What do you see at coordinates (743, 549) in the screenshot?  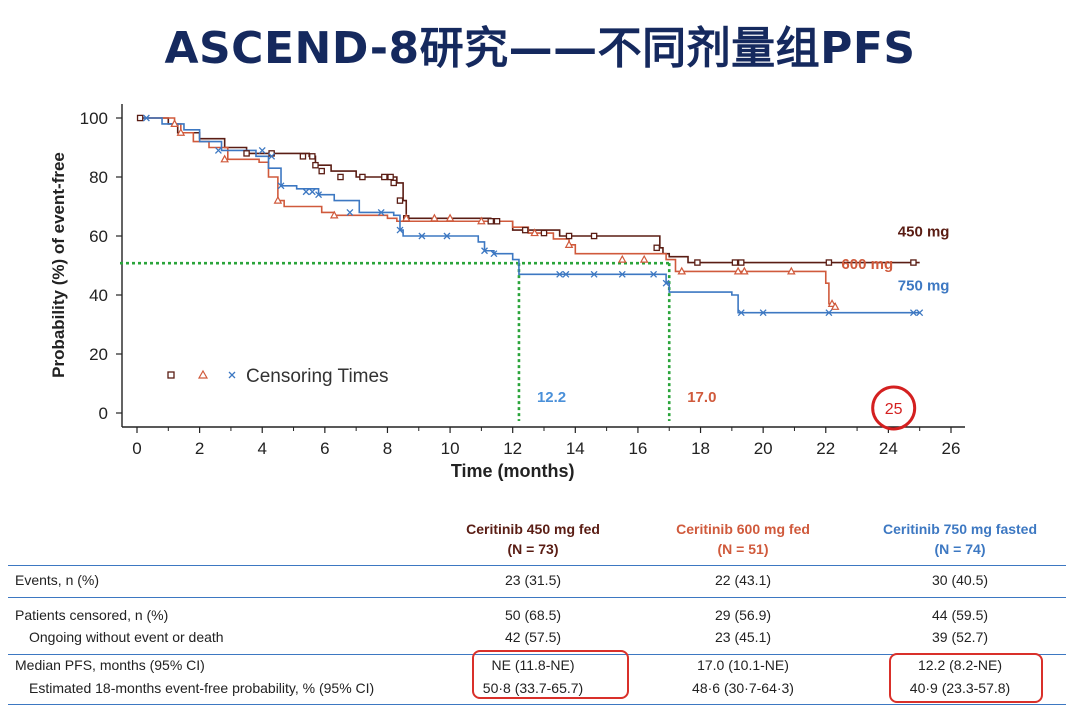 I see `col-n-600: (N = 51)` at bounding box center [743, 549].